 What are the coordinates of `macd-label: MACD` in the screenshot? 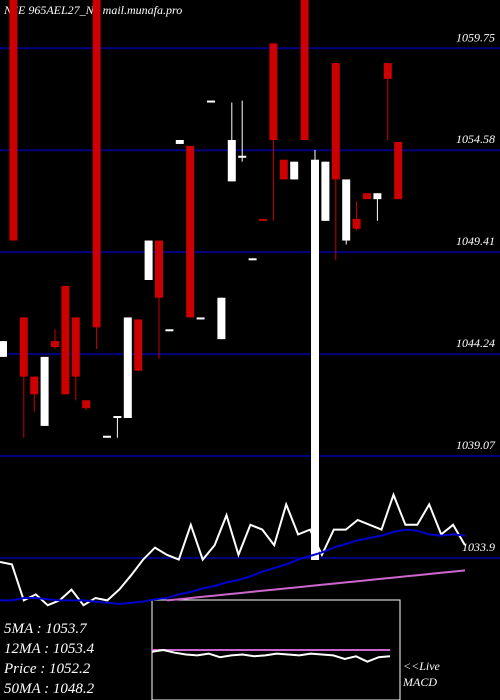 It's located at (419, 682).